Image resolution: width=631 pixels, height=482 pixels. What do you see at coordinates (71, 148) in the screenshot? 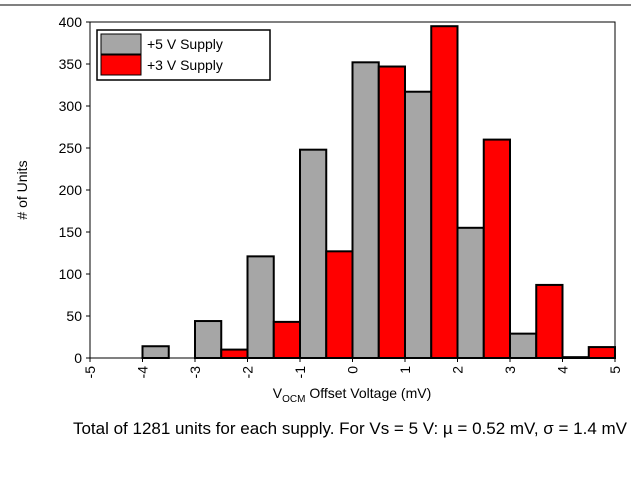
I see `y-tick-label: 250` at bounding box center [71, 148].